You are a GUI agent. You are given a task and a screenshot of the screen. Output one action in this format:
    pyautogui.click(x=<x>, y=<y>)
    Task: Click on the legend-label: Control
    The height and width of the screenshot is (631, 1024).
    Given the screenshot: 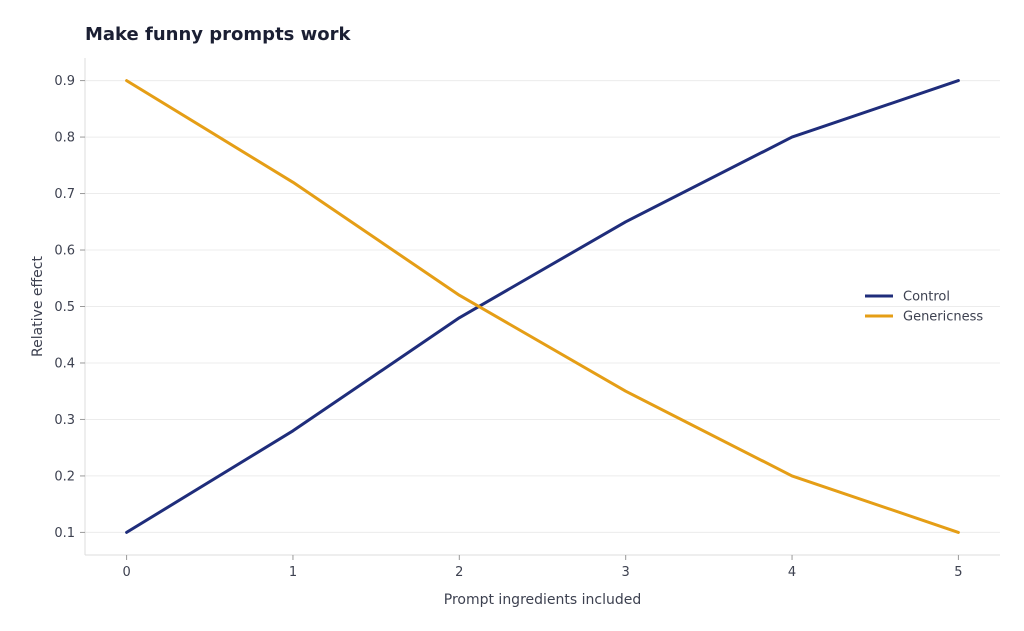 What is the action you would take?
    pyautogui.click(x=926, y=297)
    